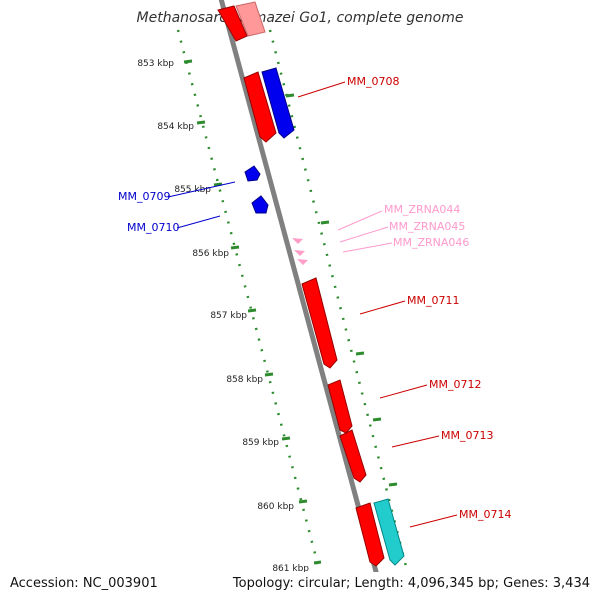  What do you see at coordinates (340, 406) in the screenshot?
I see `gene-feature-mm0712` at bounding box center [340, 406].